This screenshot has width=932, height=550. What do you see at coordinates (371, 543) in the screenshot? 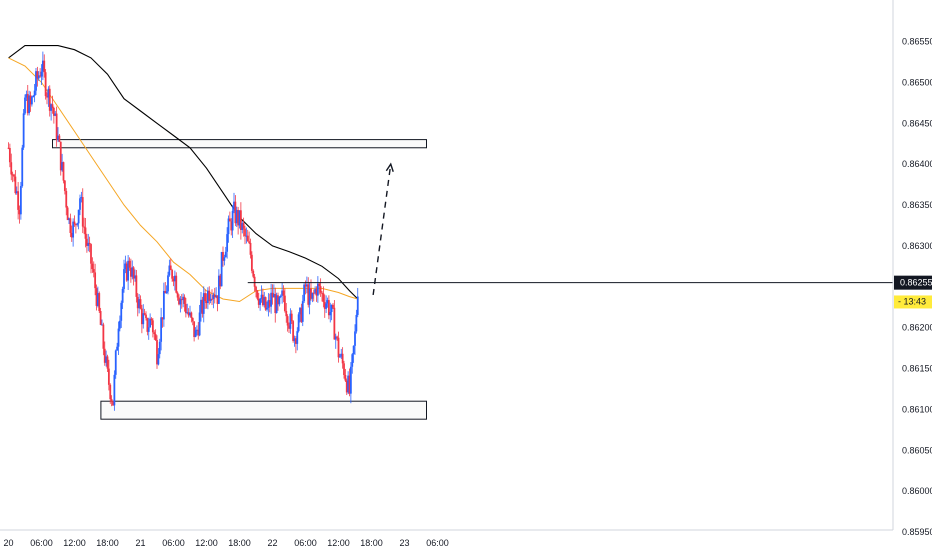
I see `x-tick-label: 18:00` at bounding box center [371, 543].